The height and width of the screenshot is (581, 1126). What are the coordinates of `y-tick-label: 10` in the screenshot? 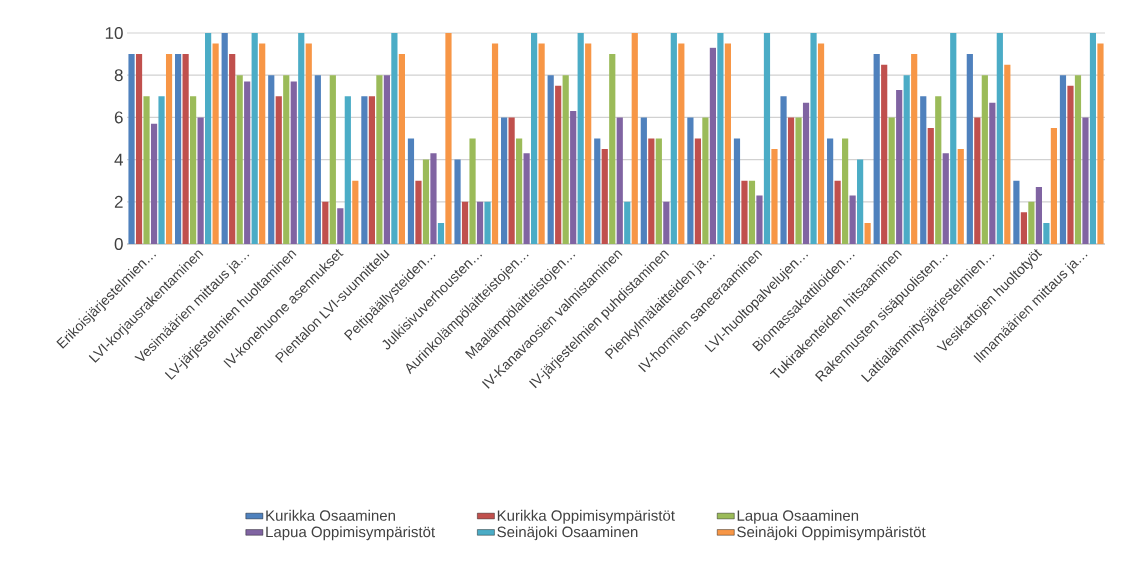 It's located at (114, 33).